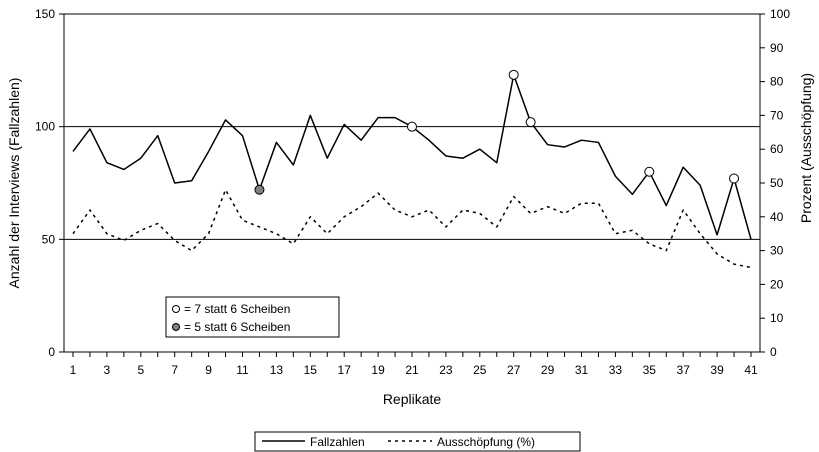 The image size is (819, 452). Describe the element at coordinates (45, 14) in the screenshot. I see `left-tick-label: 150` at that location.